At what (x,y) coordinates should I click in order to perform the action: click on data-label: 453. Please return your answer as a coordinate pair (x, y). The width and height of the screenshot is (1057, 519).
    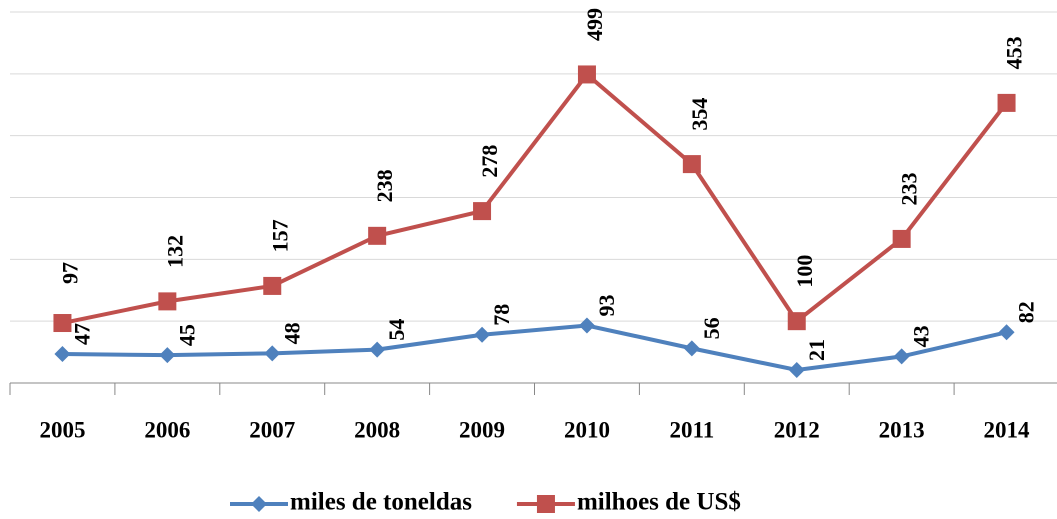
    Looking at the image, I should click on (1014, 52).